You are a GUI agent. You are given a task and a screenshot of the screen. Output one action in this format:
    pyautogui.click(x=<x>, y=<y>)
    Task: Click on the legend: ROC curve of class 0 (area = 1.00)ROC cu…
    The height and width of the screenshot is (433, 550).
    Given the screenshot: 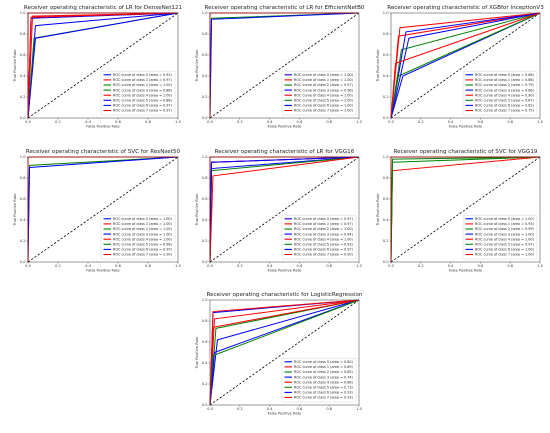 What is the action you would take?
    pyautogui.click(x=138, y=237)
    